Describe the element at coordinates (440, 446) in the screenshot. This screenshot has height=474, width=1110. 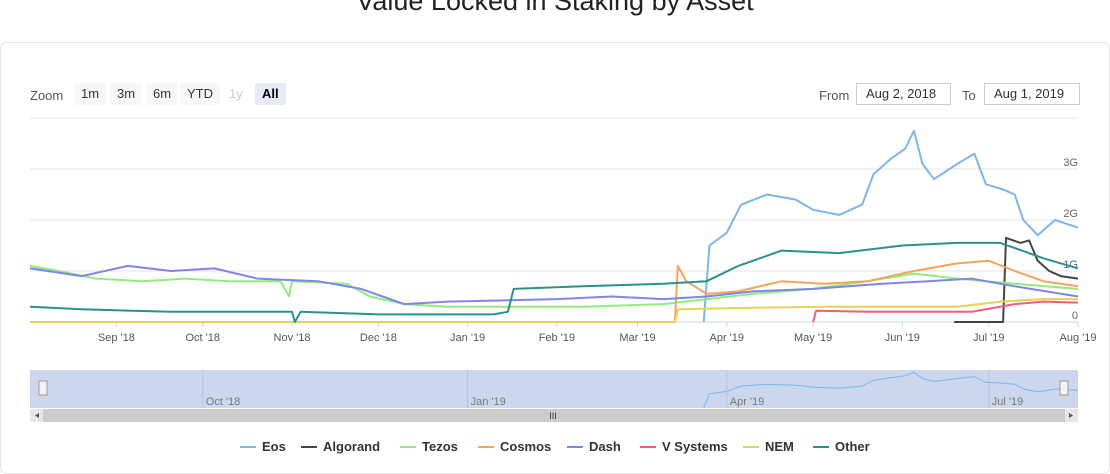
I see `legend-label: Tezos` at that location.